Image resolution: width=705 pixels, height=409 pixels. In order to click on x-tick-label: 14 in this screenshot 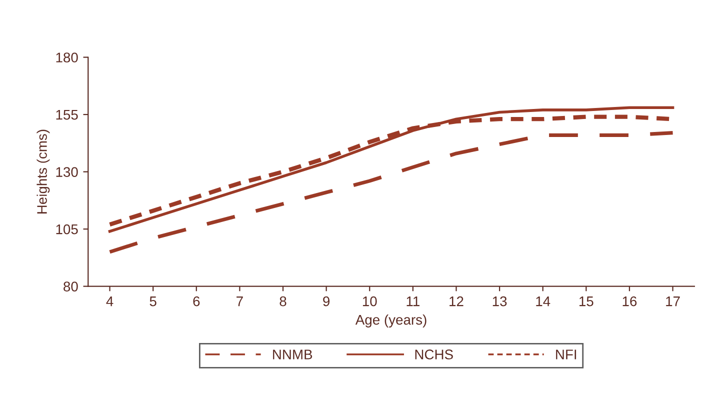, I will do `click(543, 301)`.